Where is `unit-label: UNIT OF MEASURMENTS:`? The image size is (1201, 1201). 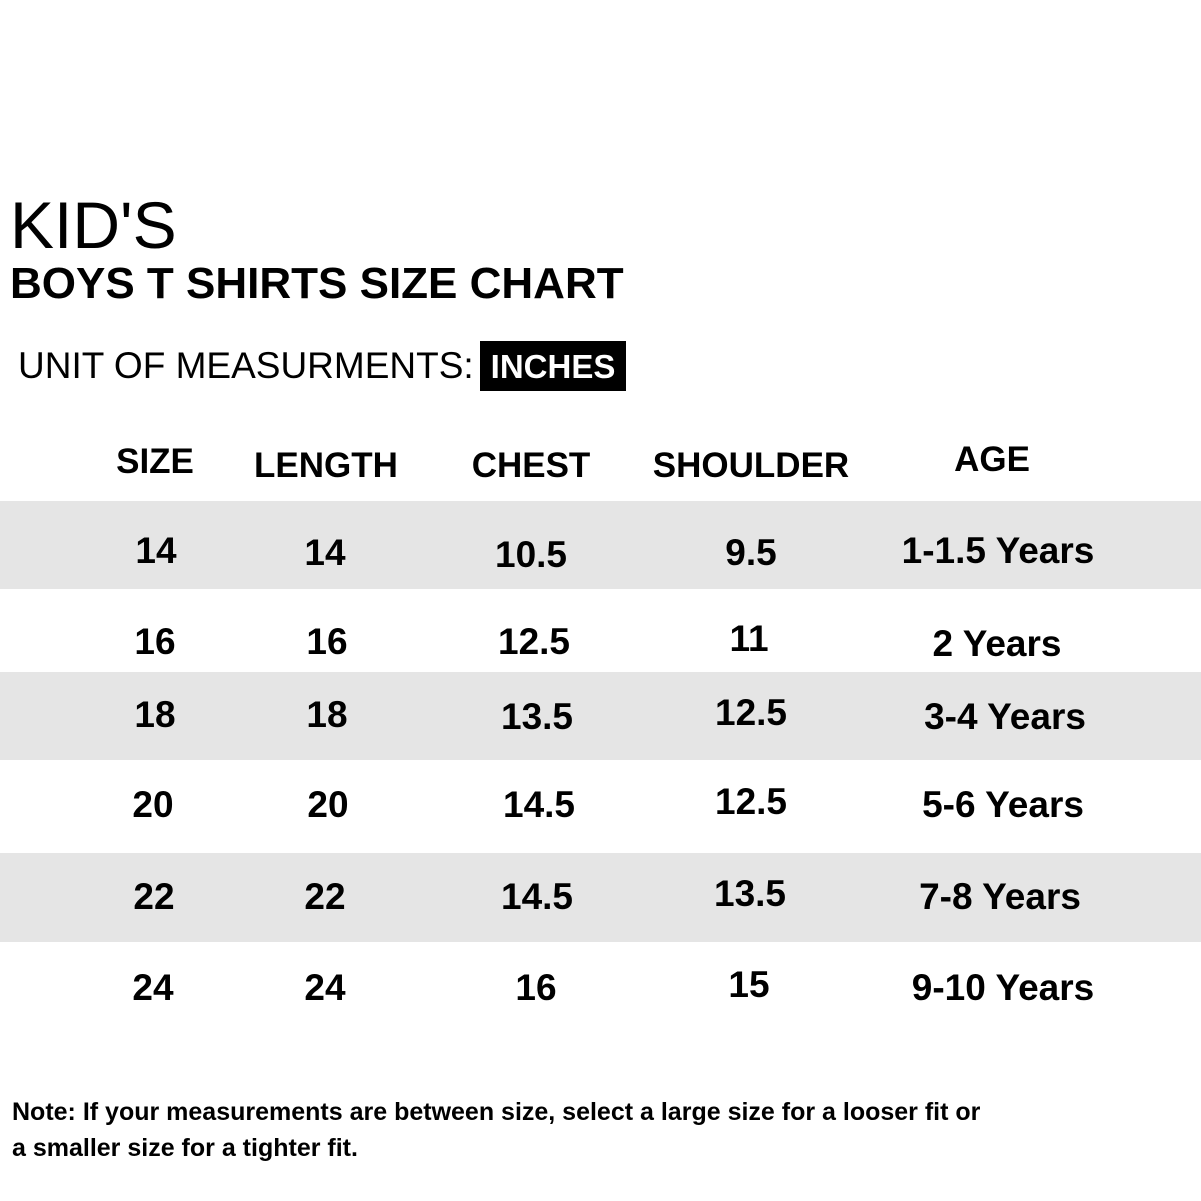 unit-label: UNIT OF MEASURMENTS: is located at coordinates (246, 365).